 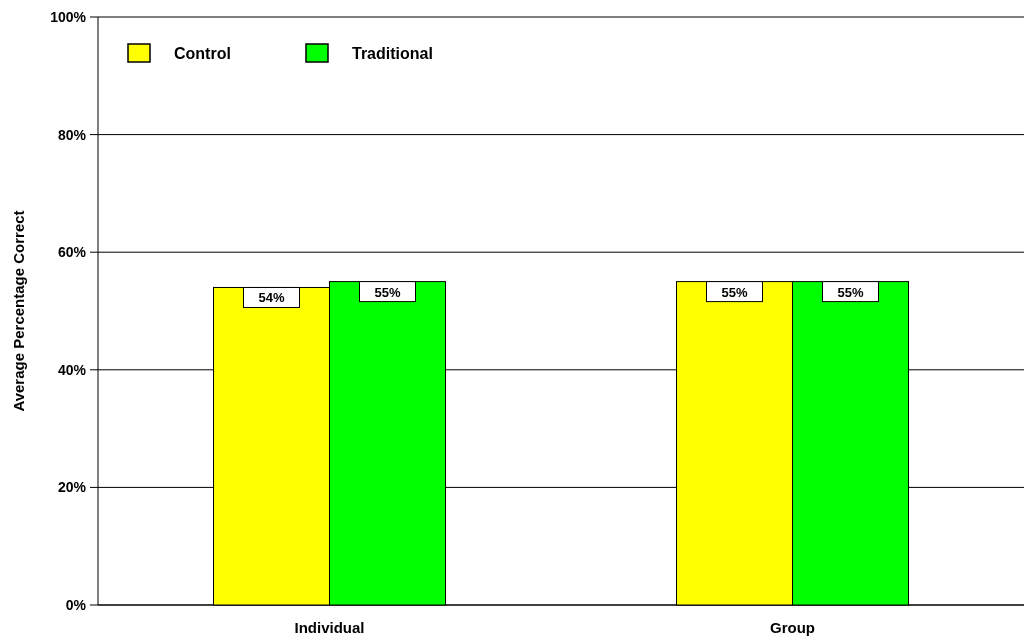 I want to click on y-tick-label: 80%, so click(x=72, y=134).